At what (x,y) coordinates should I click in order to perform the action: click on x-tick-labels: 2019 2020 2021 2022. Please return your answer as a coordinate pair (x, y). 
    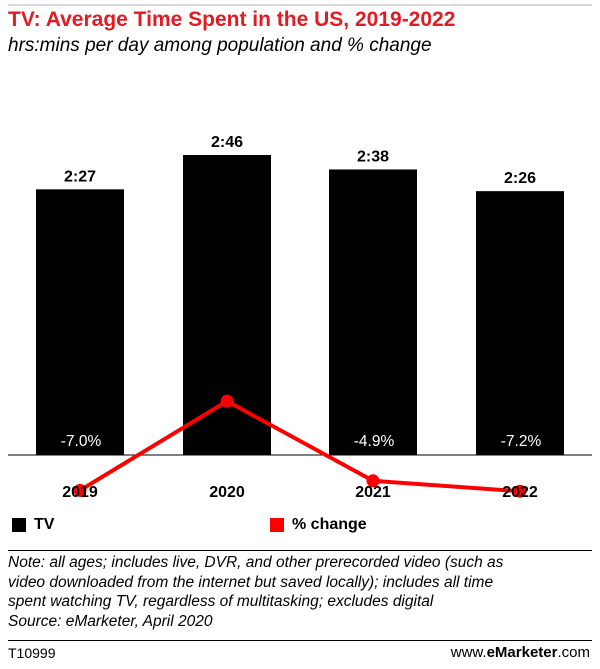
    Looking at the image, I should click on (300, 492).